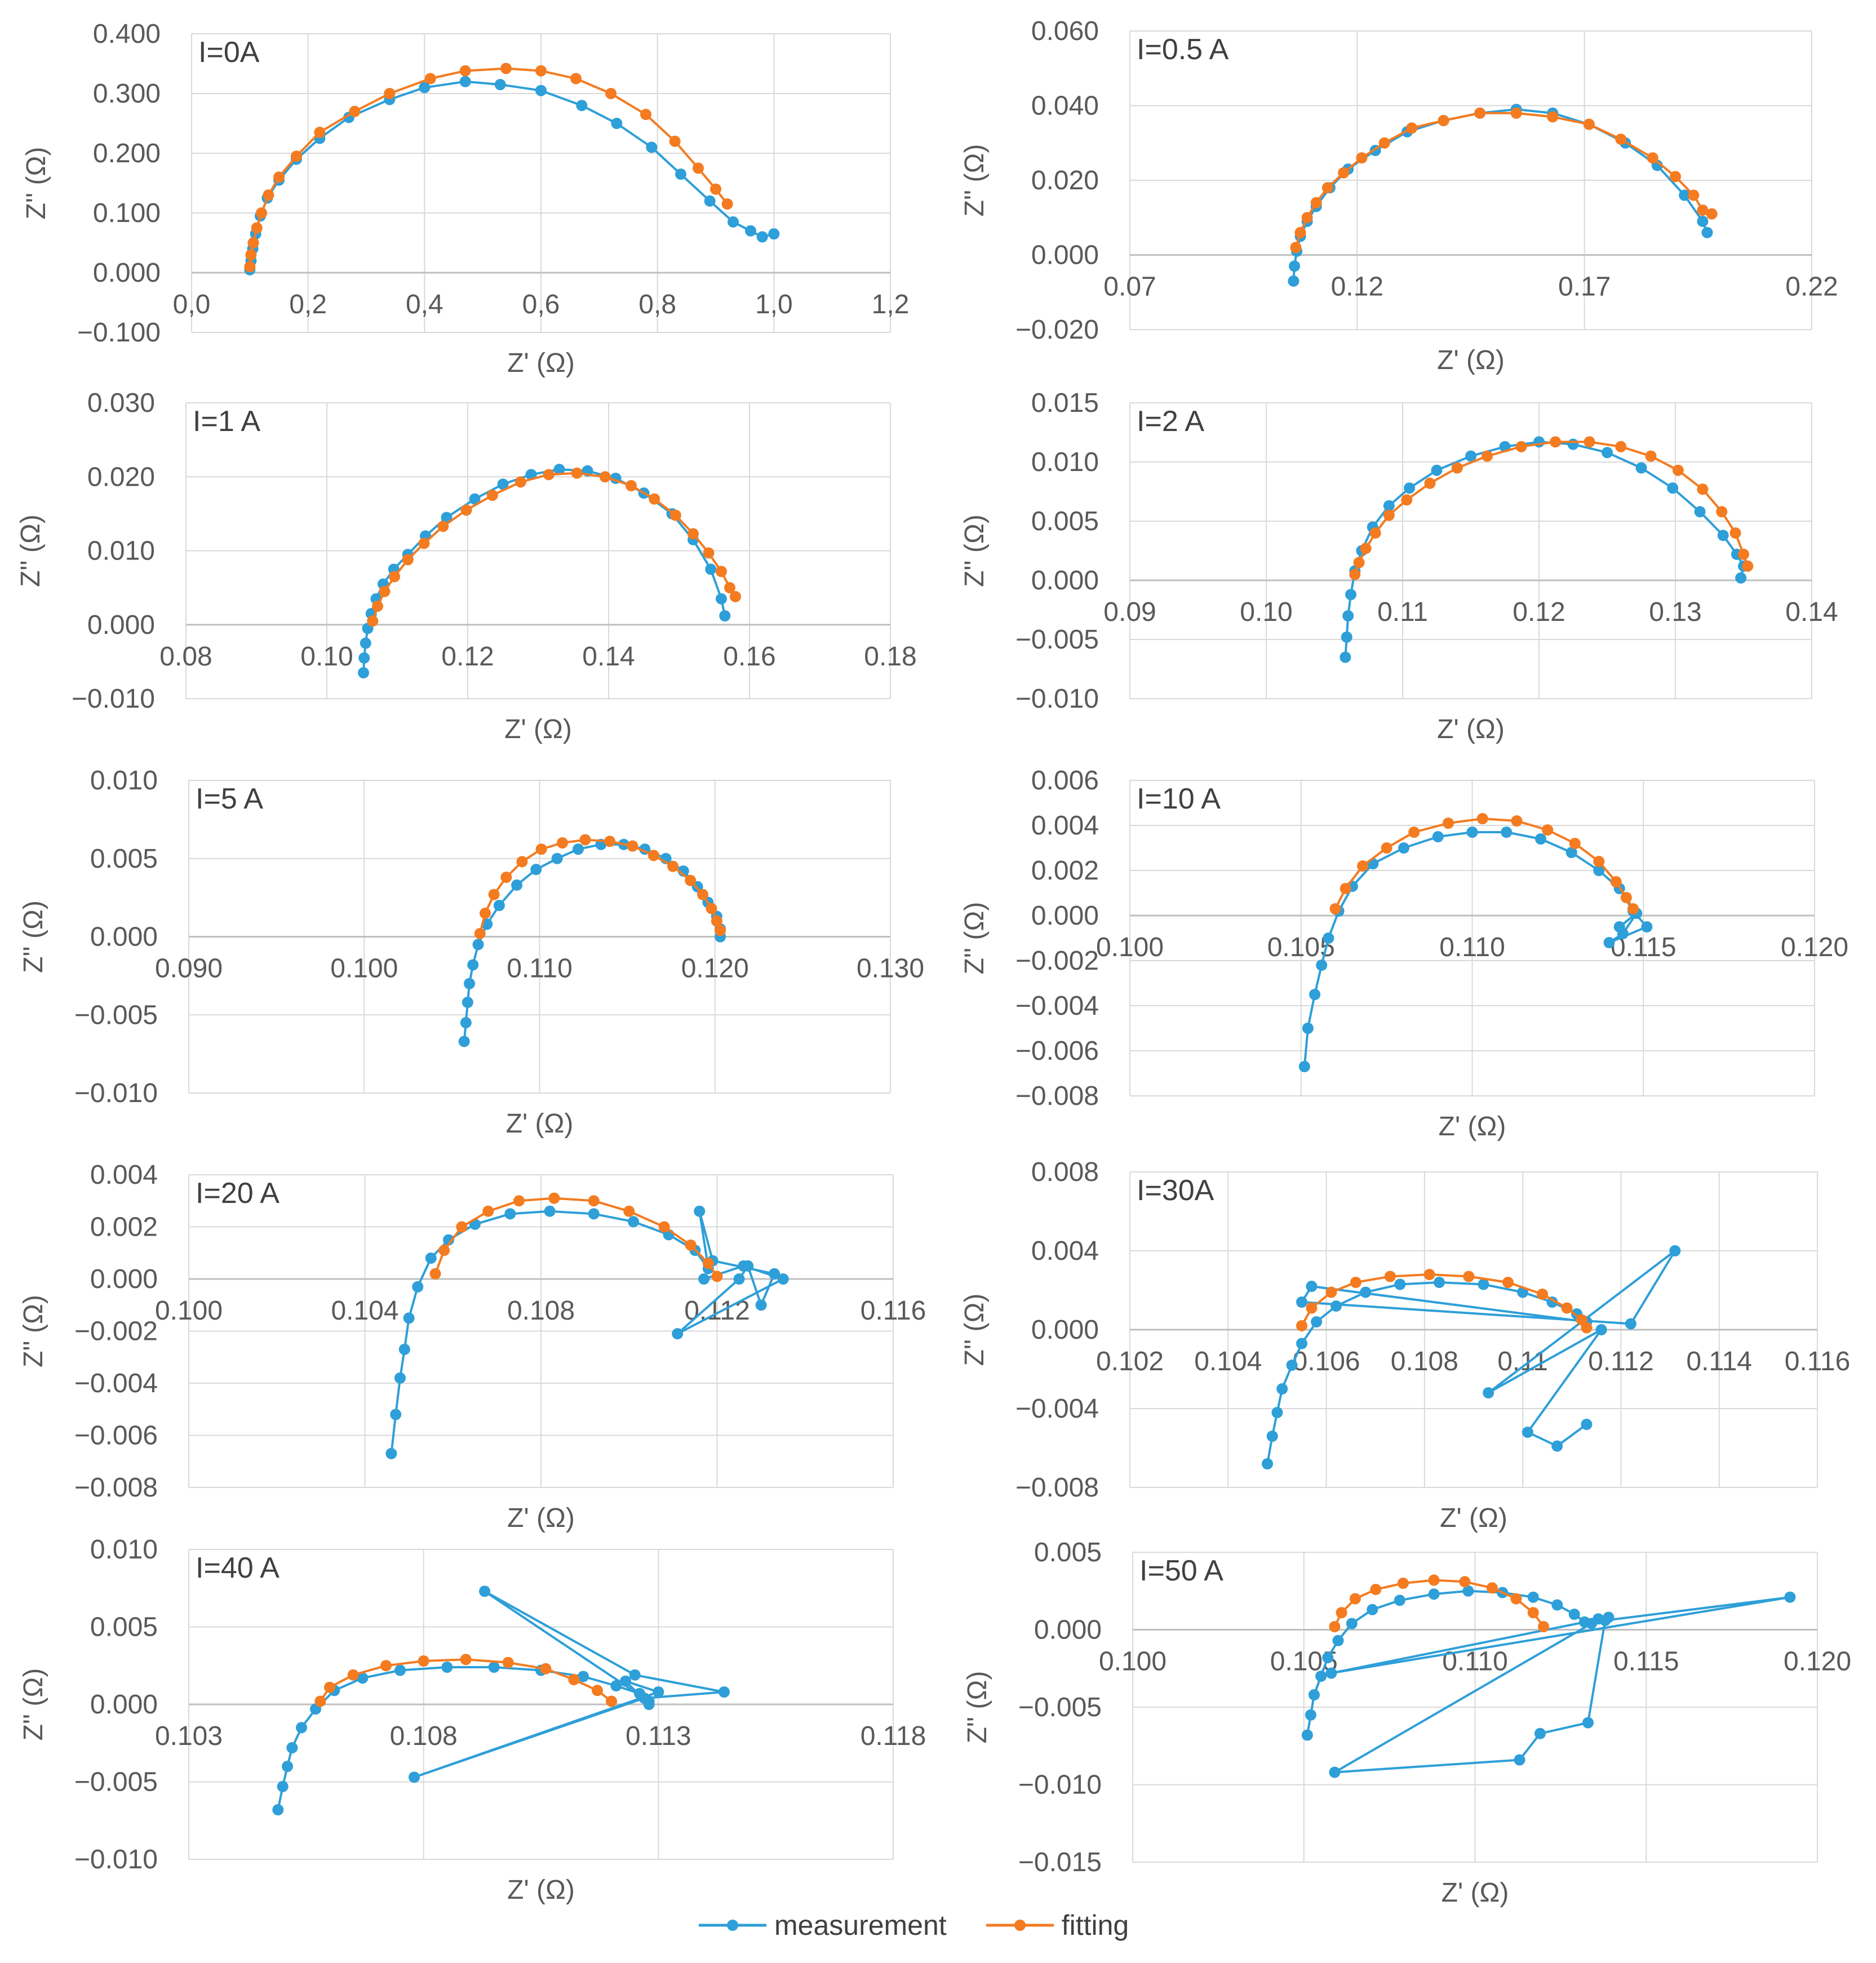  I want to click on x-tick-label: 0.10, so click(1266, 612).